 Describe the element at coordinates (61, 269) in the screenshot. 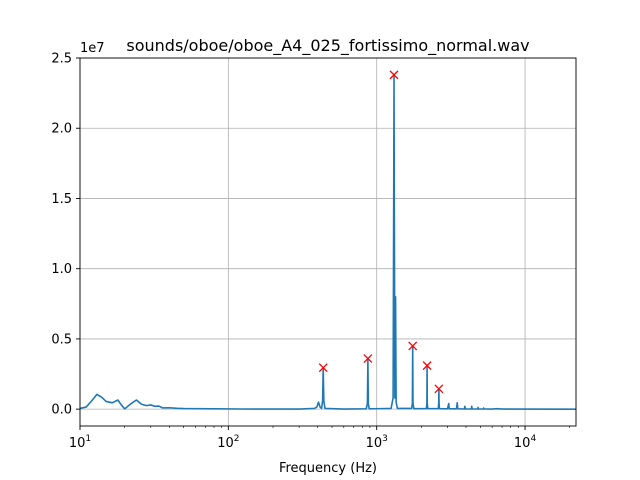

I see `y-tick-label: 1.0` at that location.